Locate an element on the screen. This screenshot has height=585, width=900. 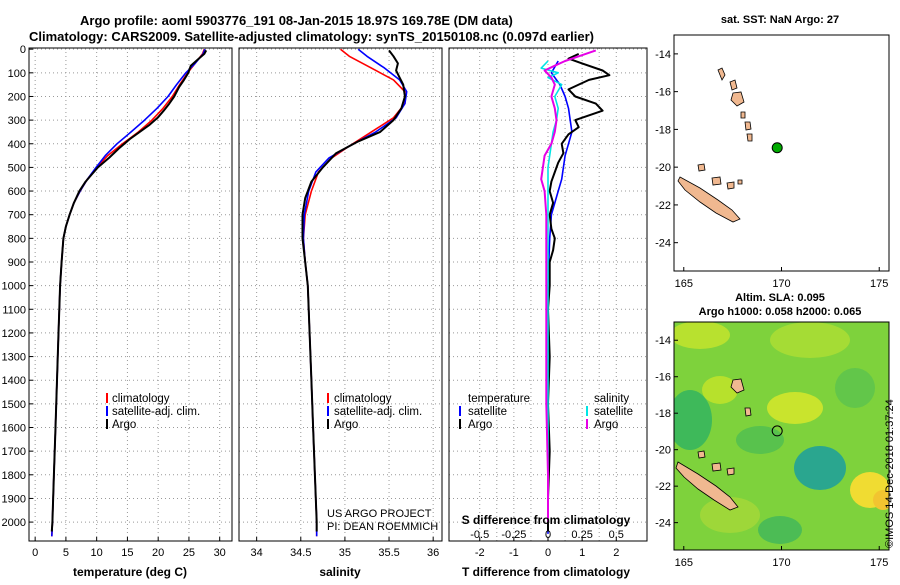
salinity-legend: climatology satellite-adj. clim. Argo is located at coordinates (374, 412).